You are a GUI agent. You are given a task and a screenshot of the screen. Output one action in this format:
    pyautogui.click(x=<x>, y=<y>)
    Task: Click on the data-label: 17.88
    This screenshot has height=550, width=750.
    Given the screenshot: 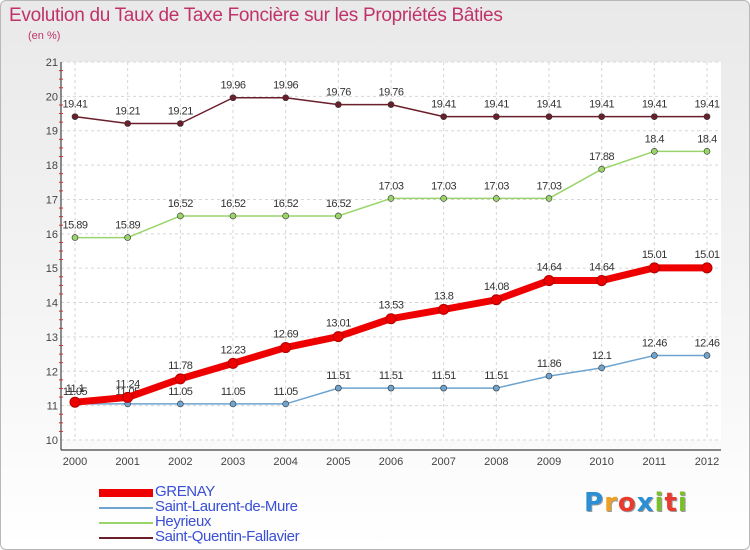 What is the action you would take?
    pyautogui.click(x=601, y=157)
    